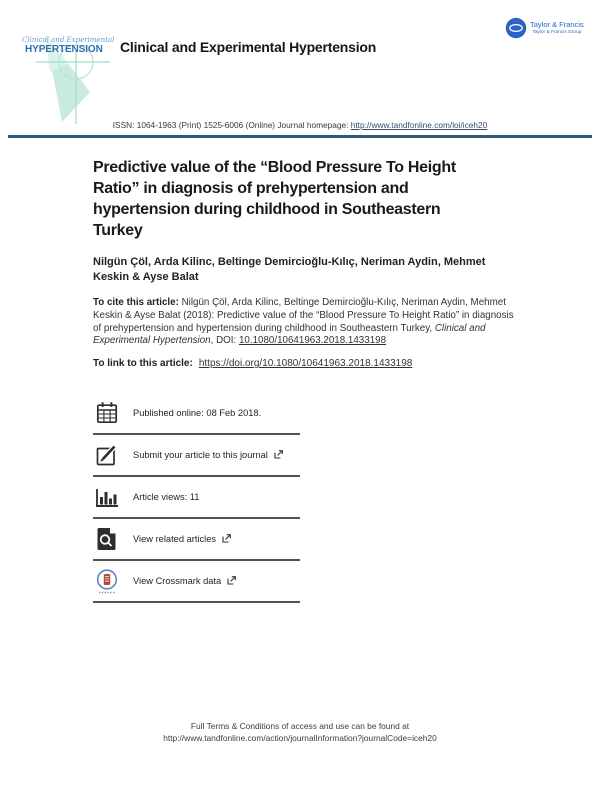 This screenshot has width=600, height=788. What do you see at coordinates (557, 32) in the screenshot?
I see `publisher-group: Taylor & Francis Group` at bounding box center [557, 32].